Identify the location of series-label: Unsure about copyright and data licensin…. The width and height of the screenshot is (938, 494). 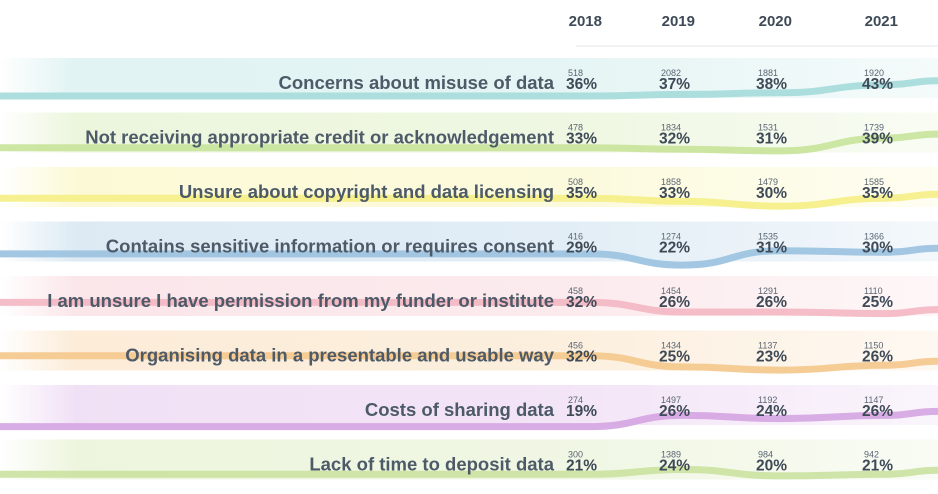
(366, 191).